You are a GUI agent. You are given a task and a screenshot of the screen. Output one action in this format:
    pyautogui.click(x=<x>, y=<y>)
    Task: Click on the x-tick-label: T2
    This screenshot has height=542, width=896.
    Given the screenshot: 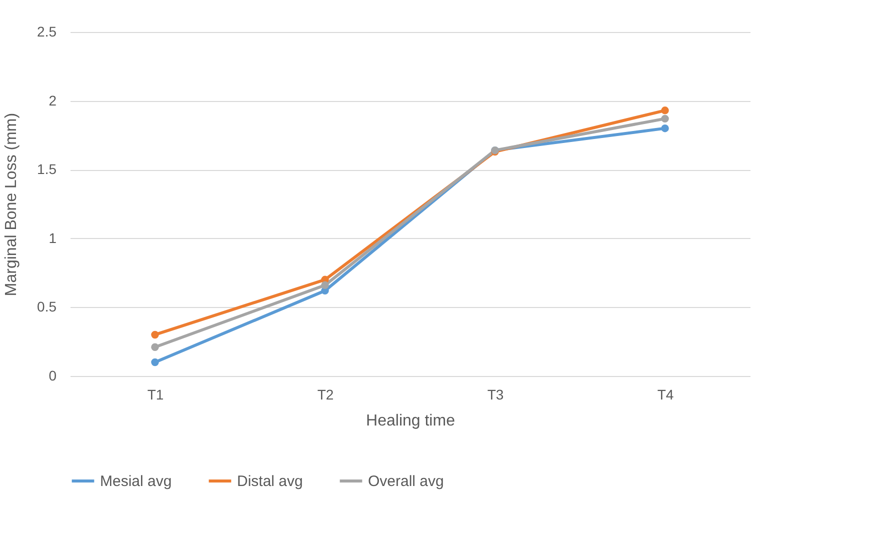 What is the action you would take?
    pyautogui.click(x=325, y=394)
    